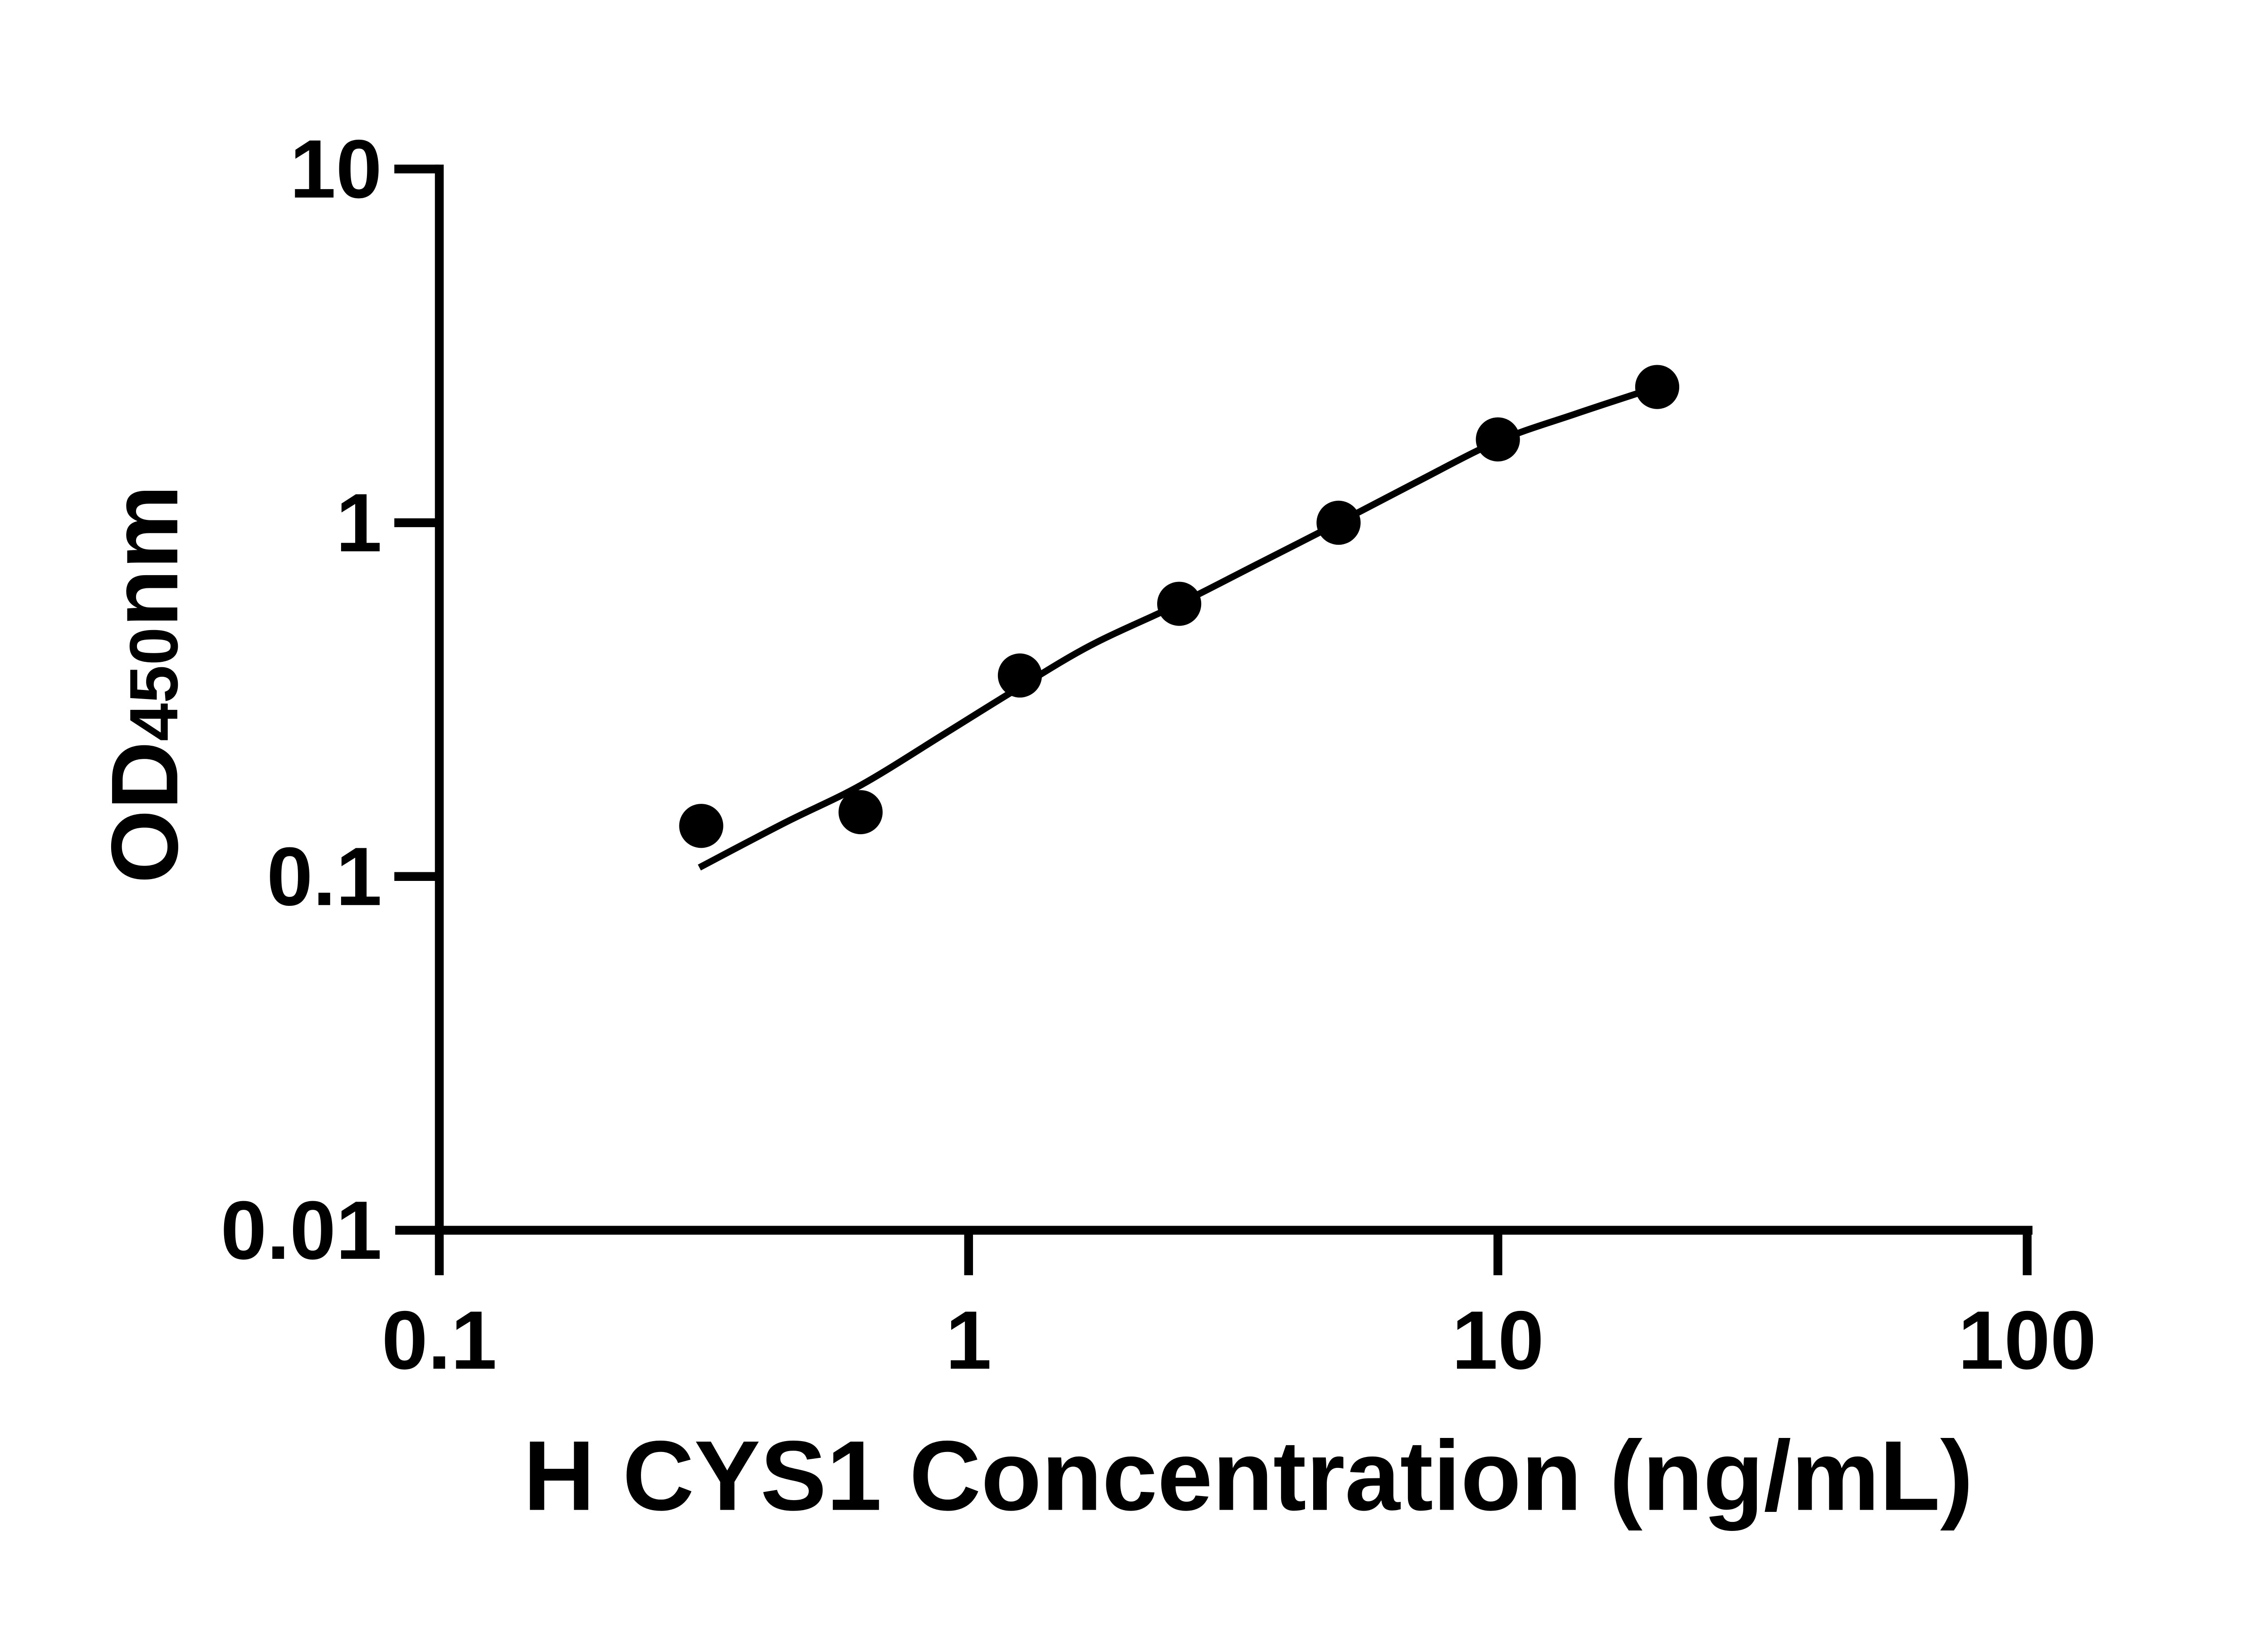 This screenshot has height=1633, width=2268. What do you see at coordinates (2028, 1340) in the screenshot?
I see `x-tick-label-100: 100` at bounding box center [2028, 1340].